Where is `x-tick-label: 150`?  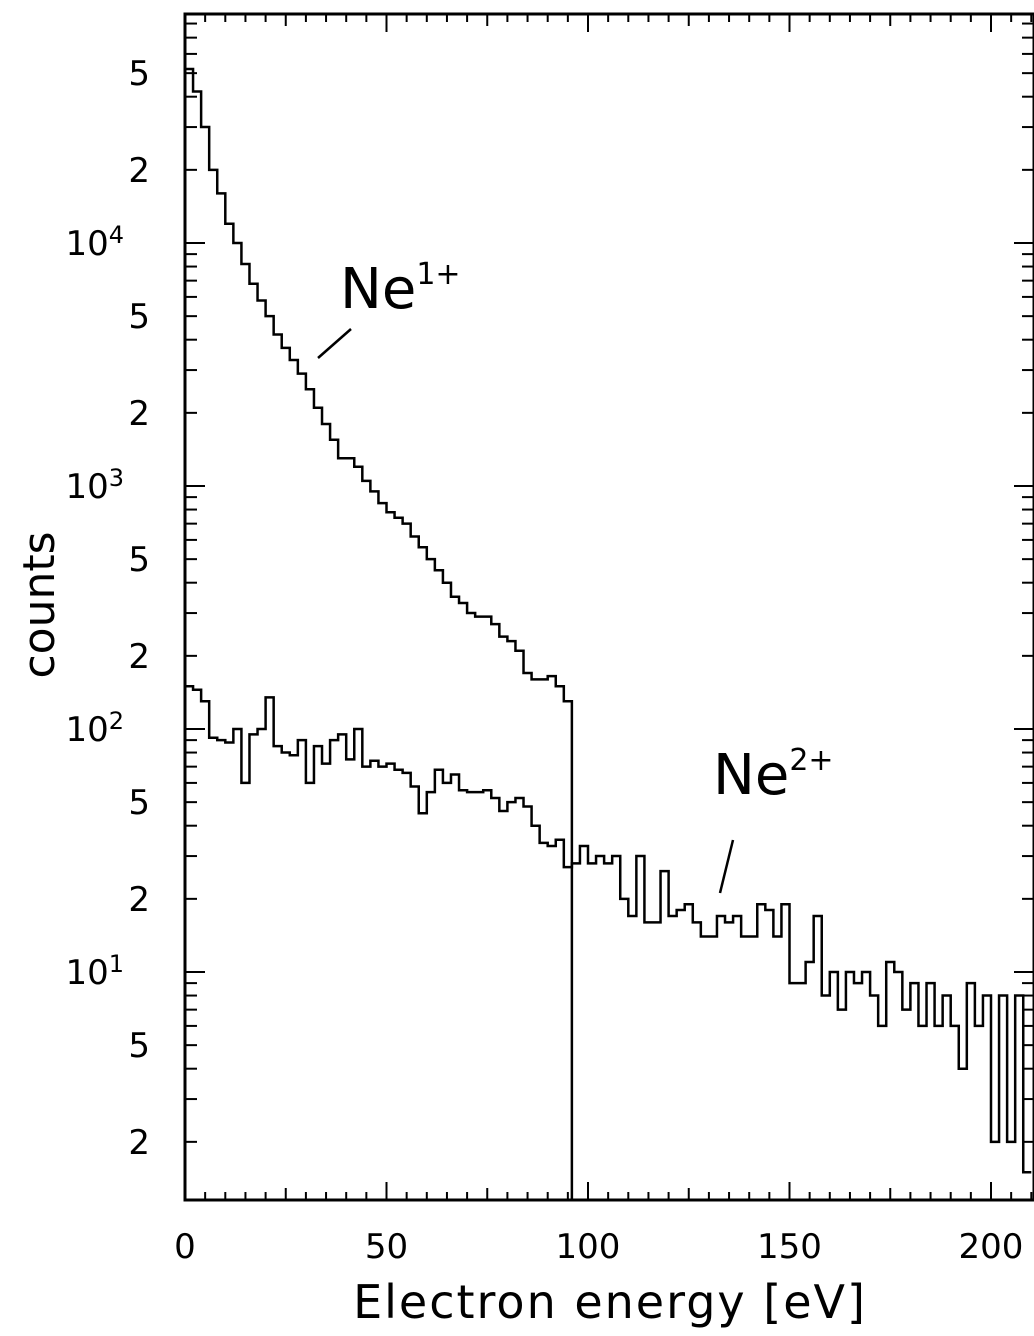
x-tick-label: 150 is located at coordinates (789, 1247).